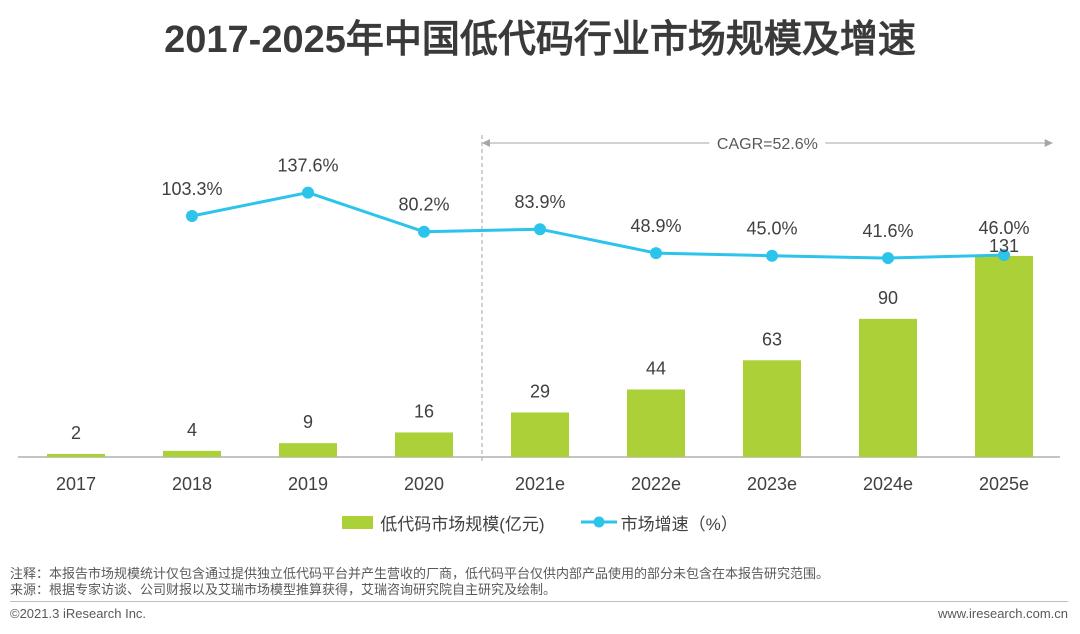 The height and width of the screenshot is (634, 1080). What do you see at coordinates (772, 408) in the screenshot?
I see `bar-2023e` at bounding box center [772, 408].